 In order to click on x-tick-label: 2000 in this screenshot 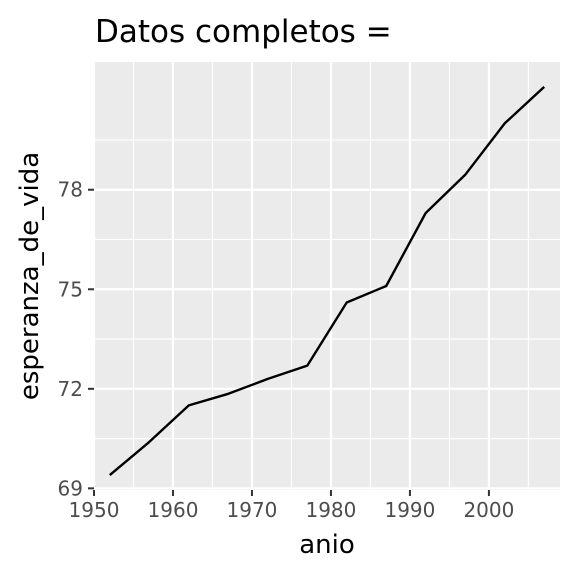, I will do `click(488, 510)`.